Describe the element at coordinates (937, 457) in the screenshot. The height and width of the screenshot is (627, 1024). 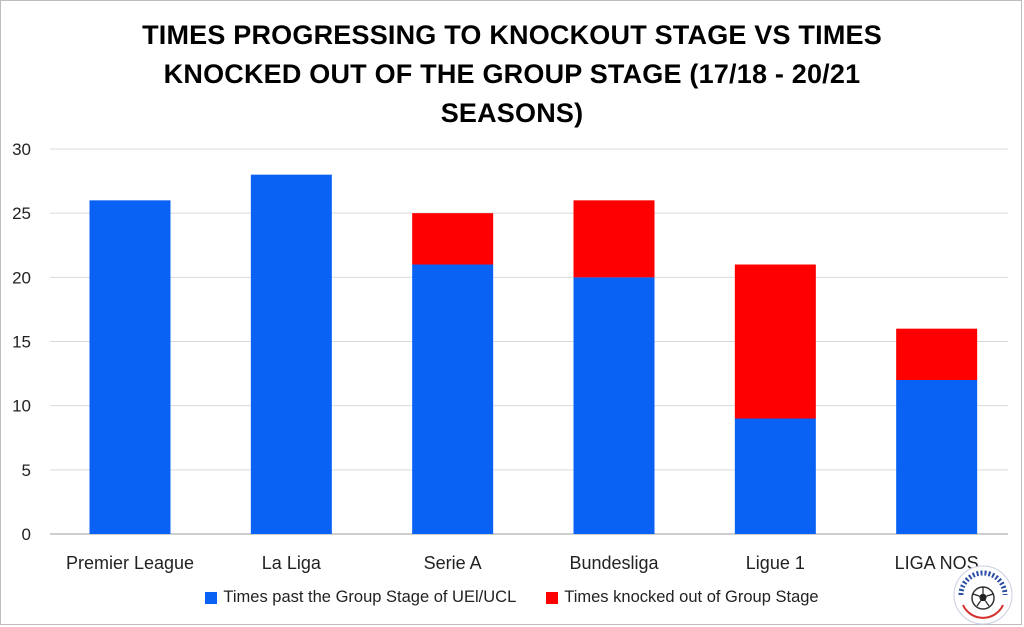
I see `bar-liga-nos-past-group-stage` at that location.